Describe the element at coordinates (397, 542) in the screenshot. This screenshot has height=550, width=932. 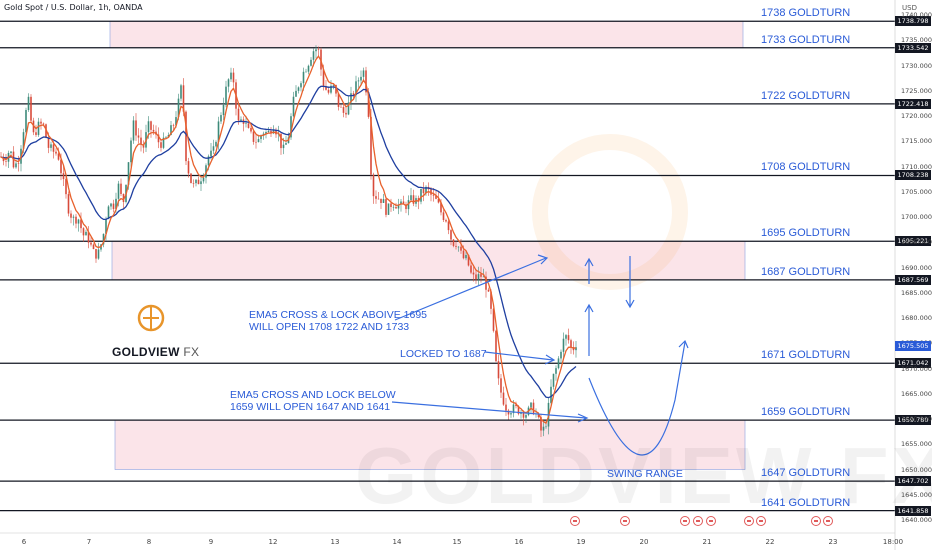
I see `x-tick-label: 14` at that location.